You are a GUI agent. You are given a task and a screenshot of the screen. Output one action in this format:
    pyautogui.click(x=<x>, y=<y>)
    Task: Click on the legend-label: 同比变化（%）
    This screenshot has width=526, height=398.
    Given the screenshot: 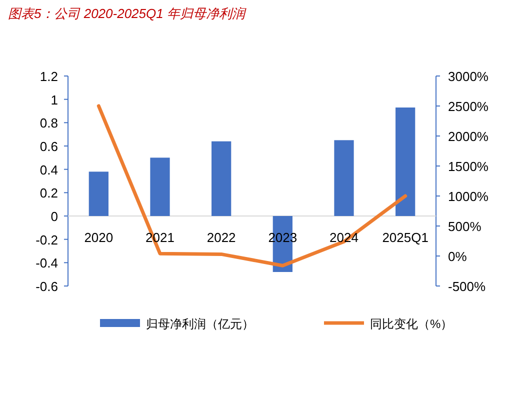 What is the action you would take?
    pyautogui.click(x=411, y=324)
    